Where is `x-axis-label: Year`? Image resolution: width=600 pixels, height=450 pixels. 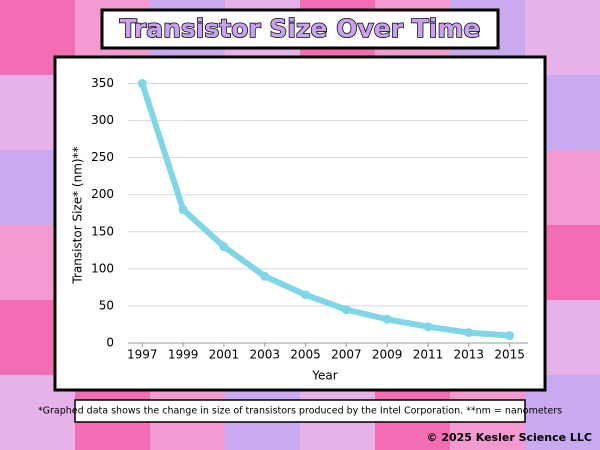 x-axis-label: Year is located at coordinates (324, 376).